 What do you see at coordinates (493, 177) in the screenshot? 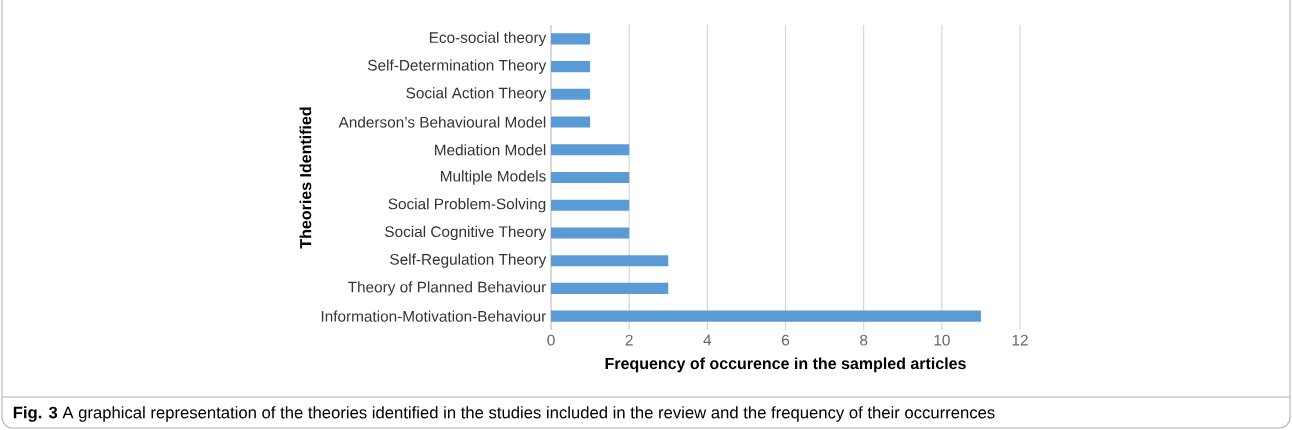
I see `y-tick-label: Multiple Models` at bounding box center [493, 177].